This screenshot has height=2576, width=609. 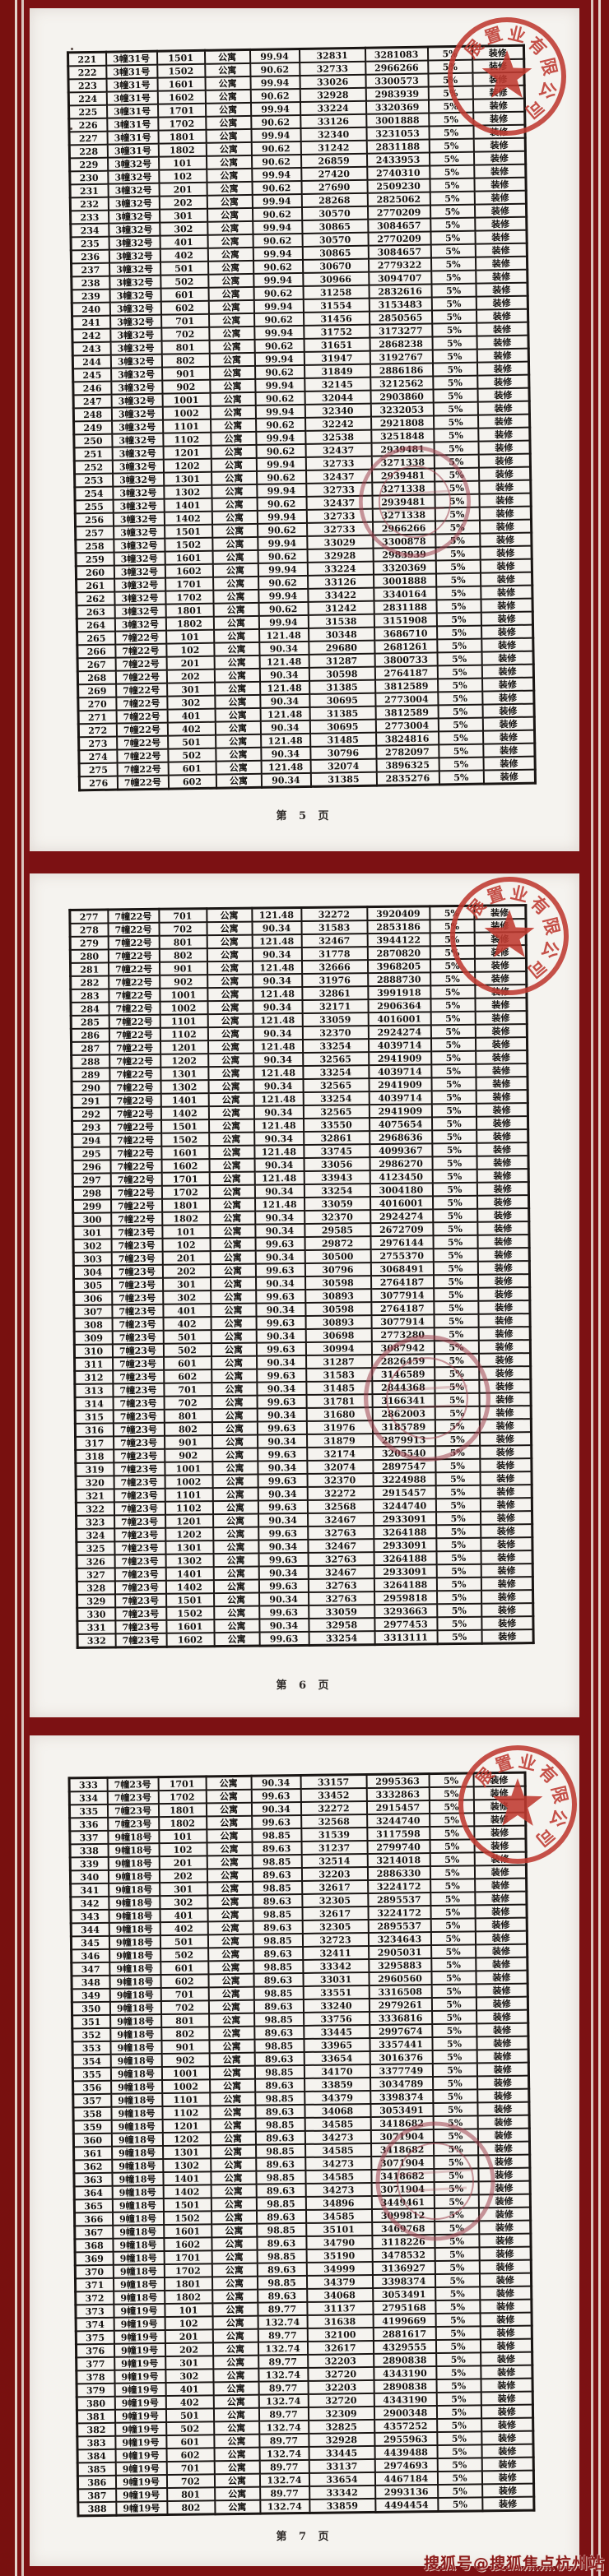 I want to click on cell-unit-price: 33452, so click(x=333, y=1795).